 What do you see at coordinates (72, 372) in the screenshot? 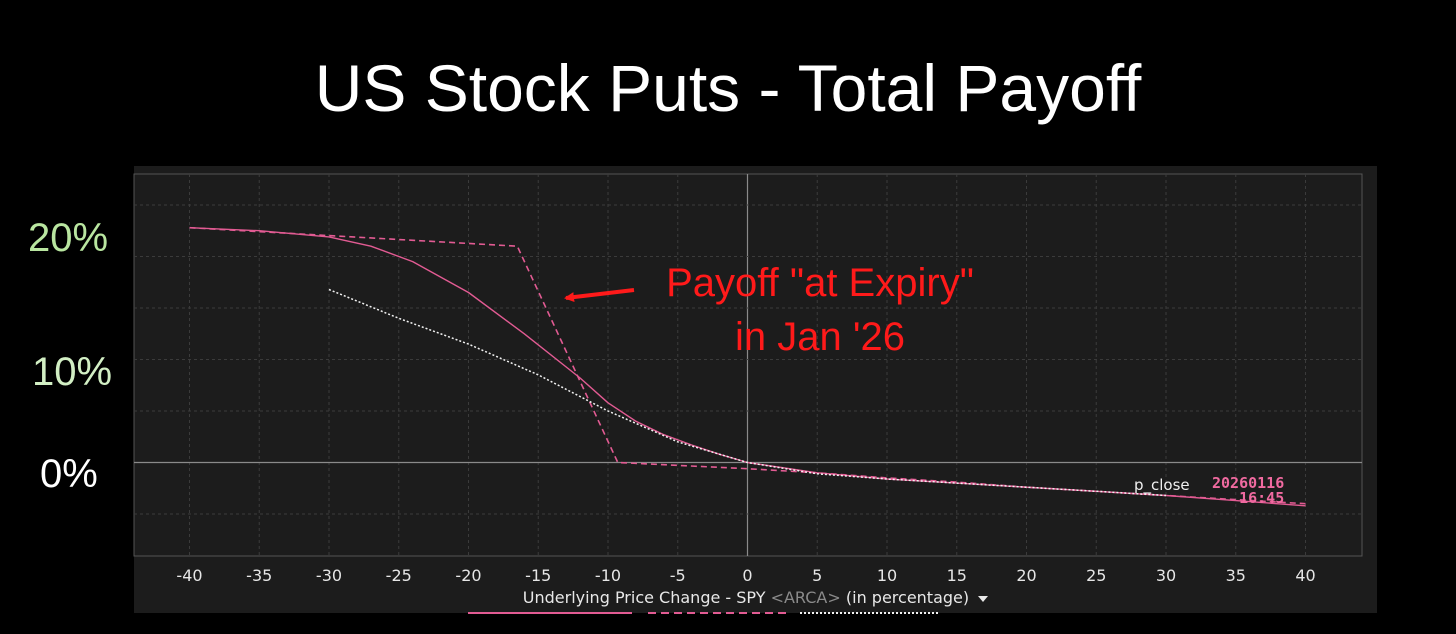
I see `y-label-10: 10%` at bounding box center [72, 372].